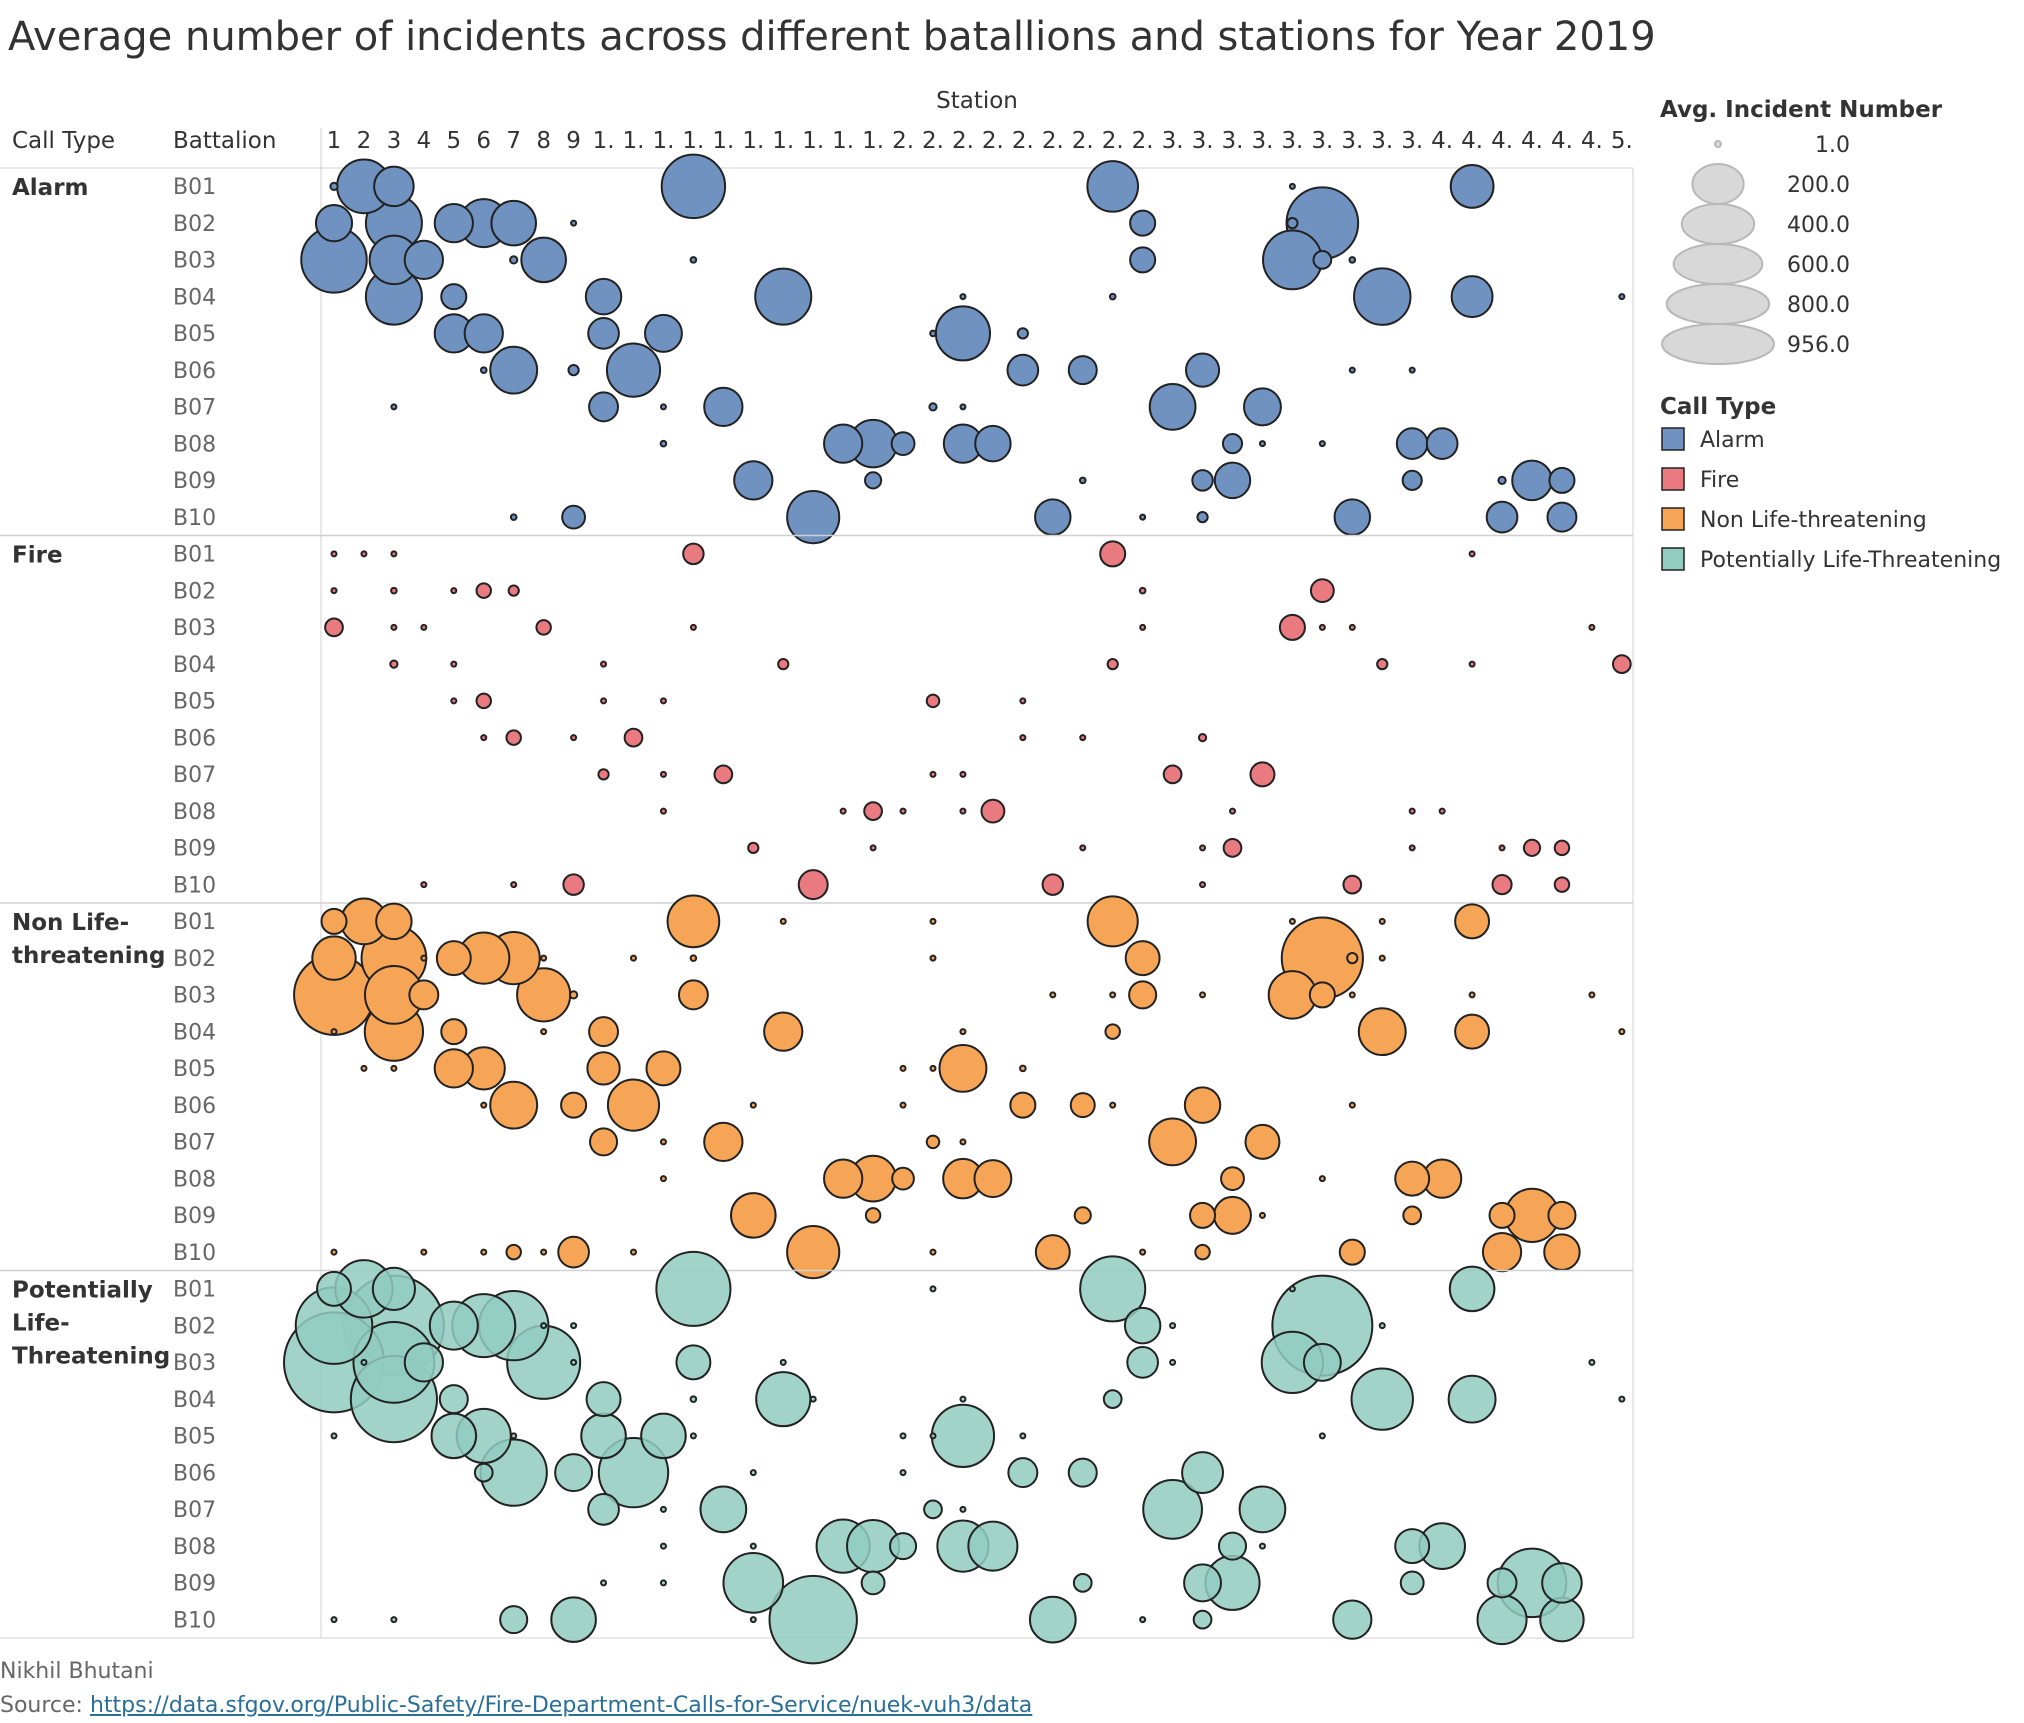  Describe the element at coordinates (194, 481) in the screenshot. I see `battalion-label: B09` at that location.